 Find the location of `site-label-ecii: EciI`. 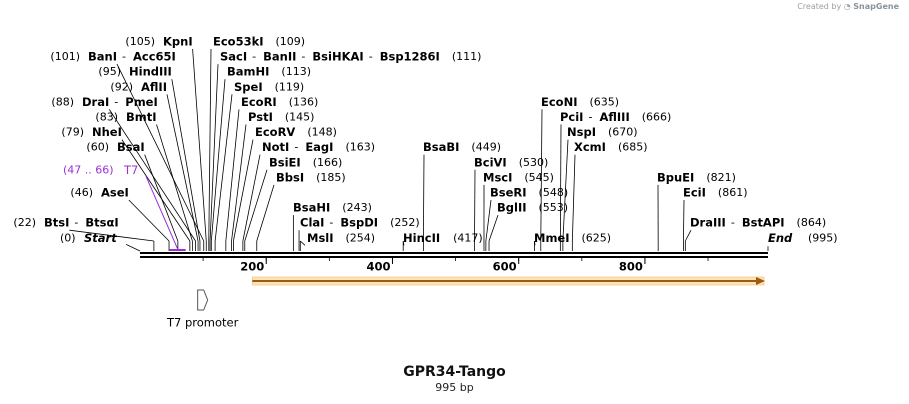

site-label-ecii: EciI is located at coordinates (694, 193).